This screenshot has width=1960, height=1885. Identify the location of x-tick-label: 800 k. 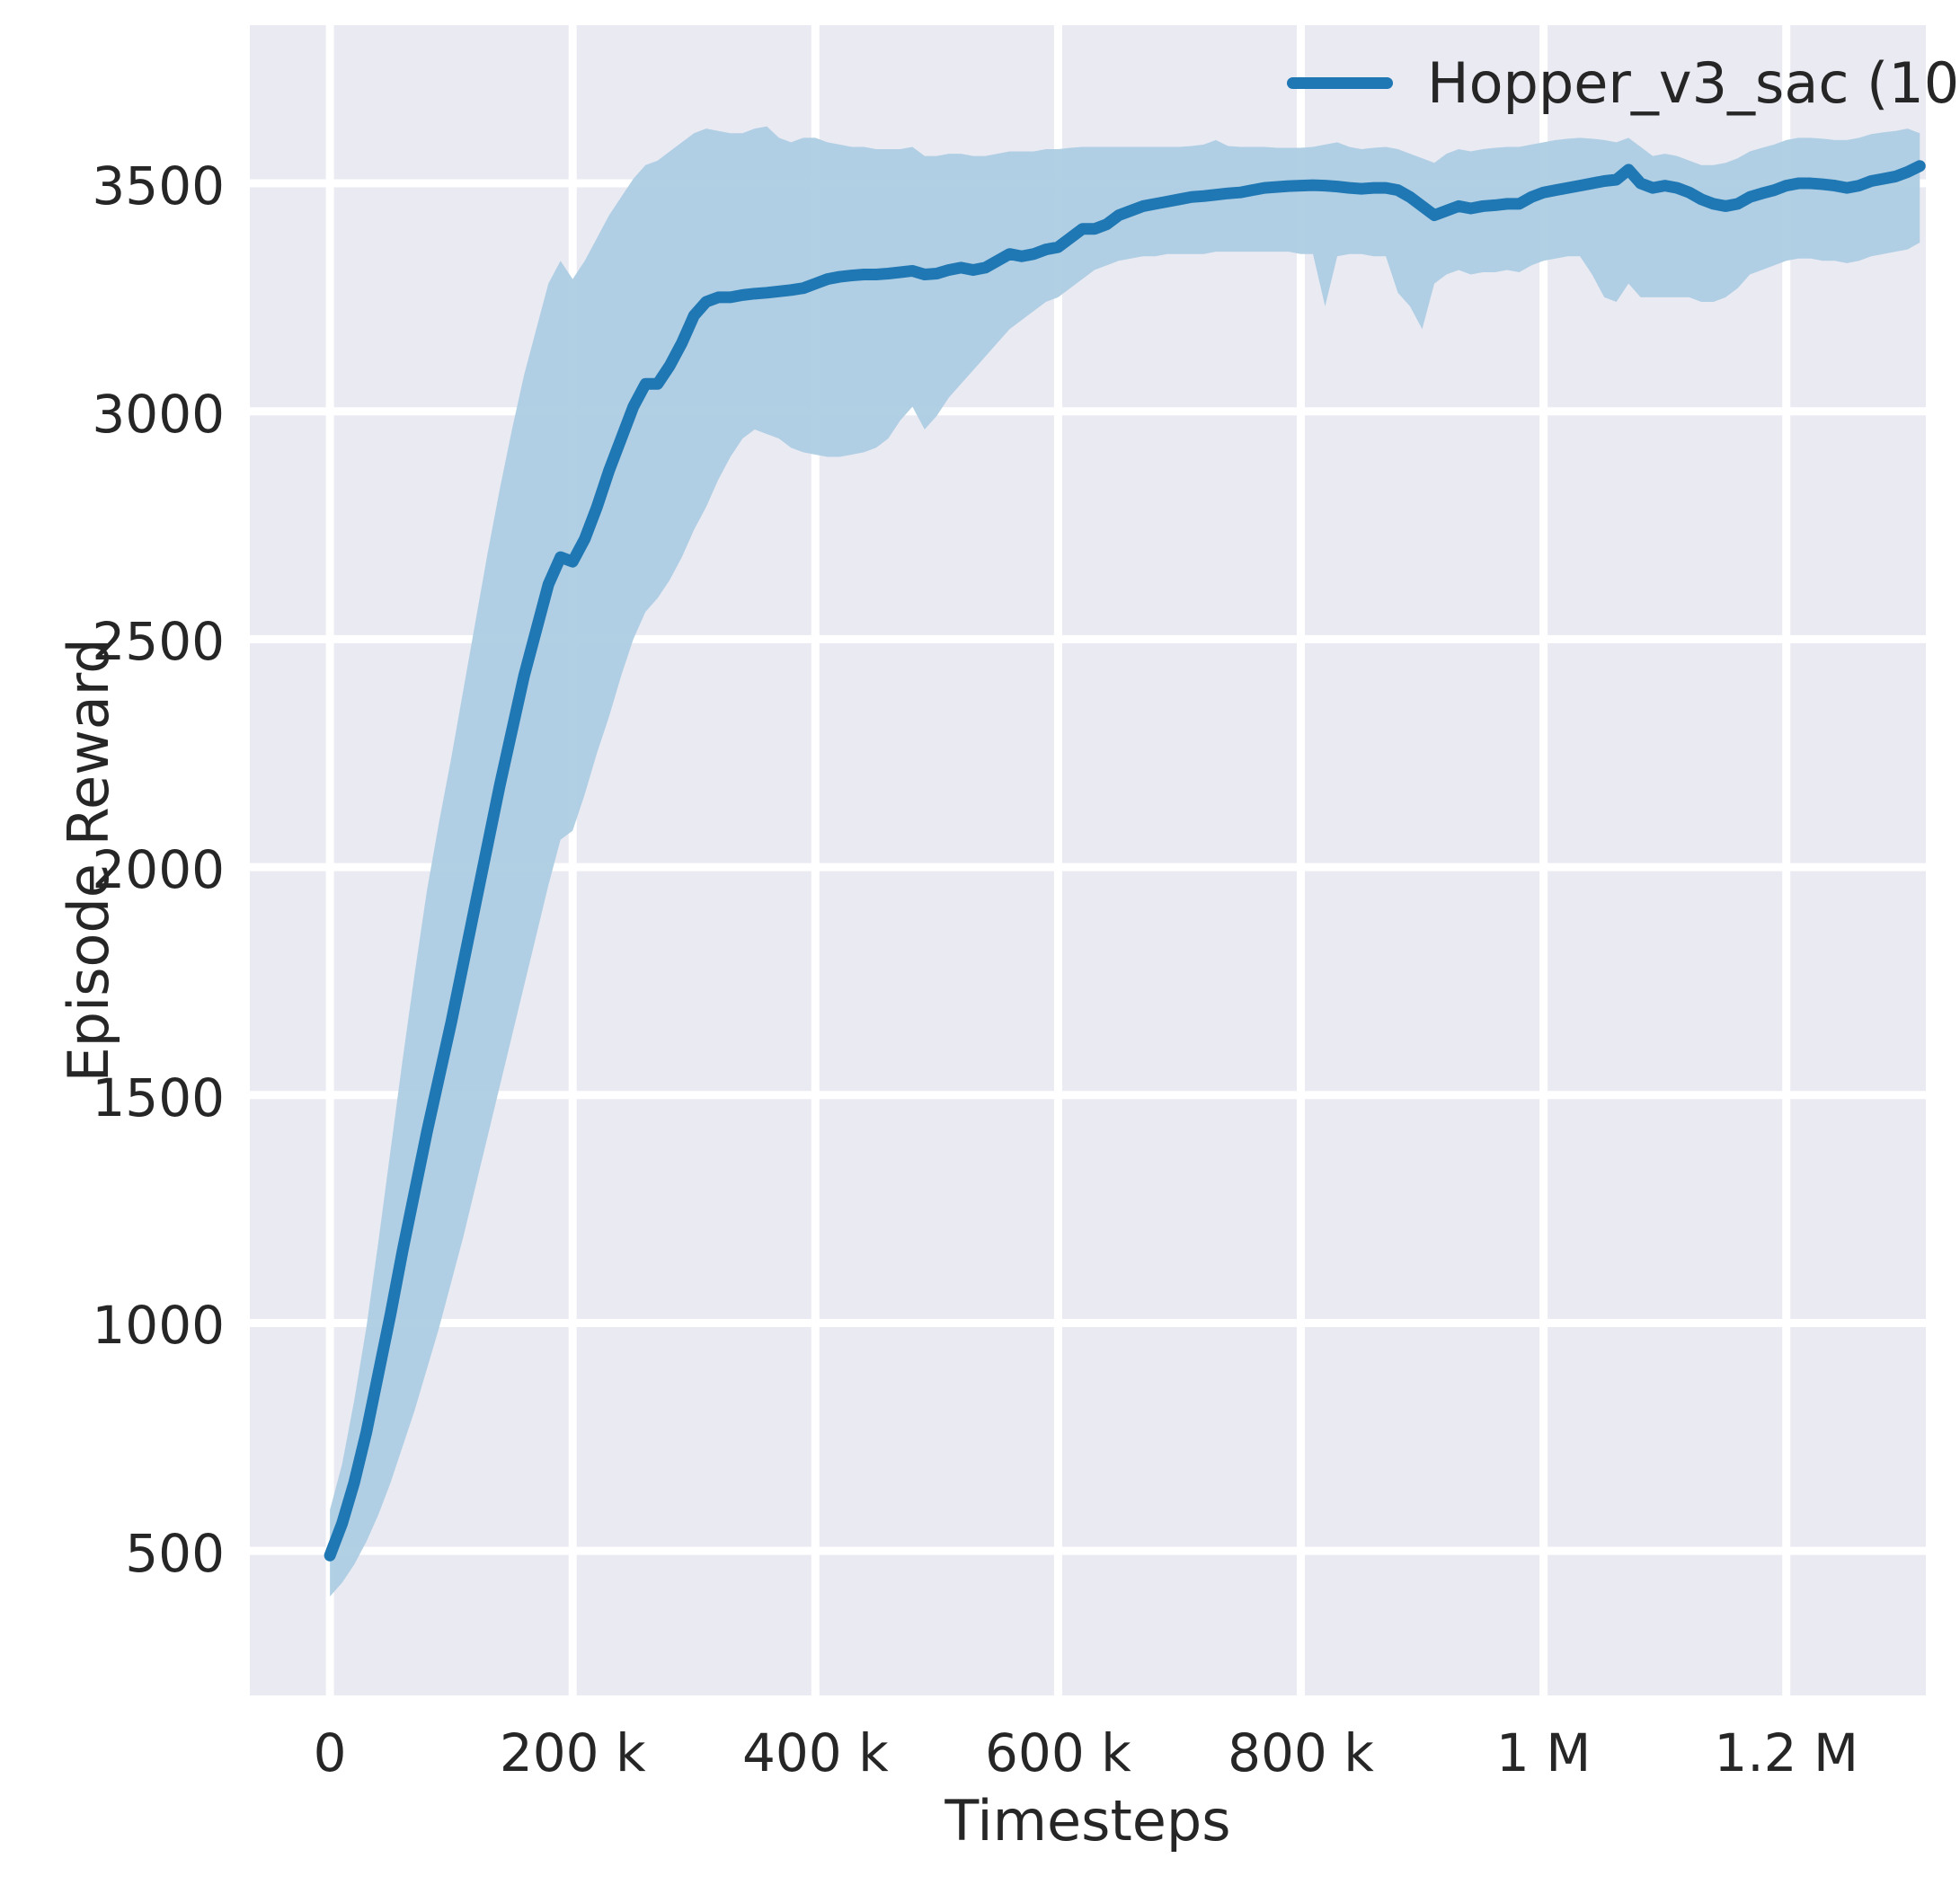
(1301, 1752).